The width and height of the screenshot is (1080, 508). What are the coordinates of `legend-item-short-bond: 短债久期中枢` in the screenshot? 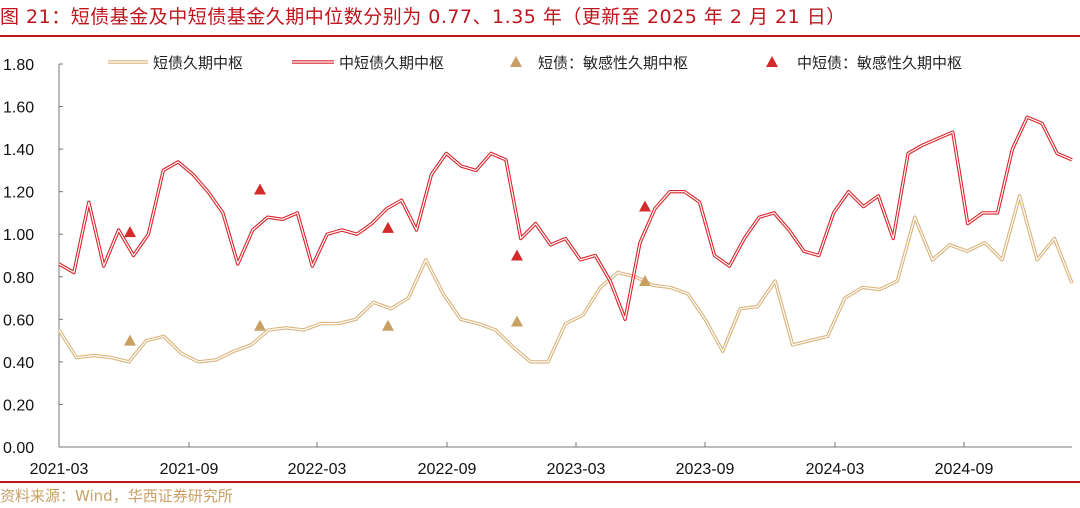 It's located at (175, 63).